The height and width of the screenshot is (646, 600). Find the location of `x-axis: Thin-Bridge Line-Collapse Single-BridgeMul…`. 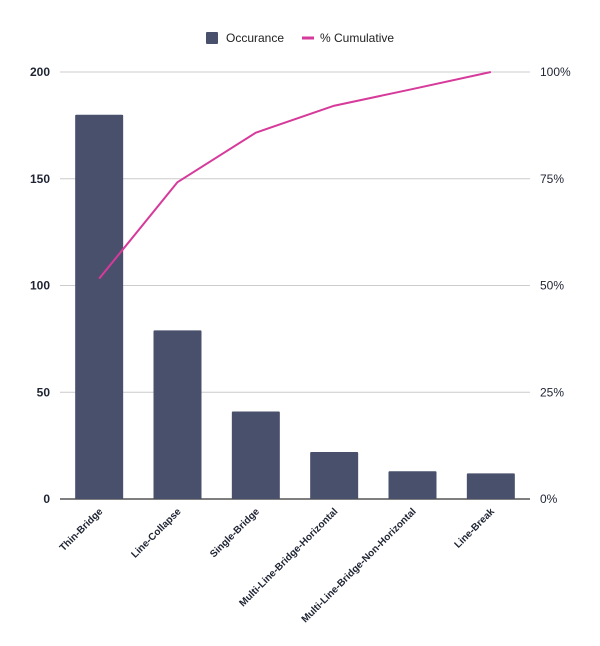

x-axis: Thin-Bridge Line-Collapse Single-BridgeMul… is located at coordinates (277, 565).